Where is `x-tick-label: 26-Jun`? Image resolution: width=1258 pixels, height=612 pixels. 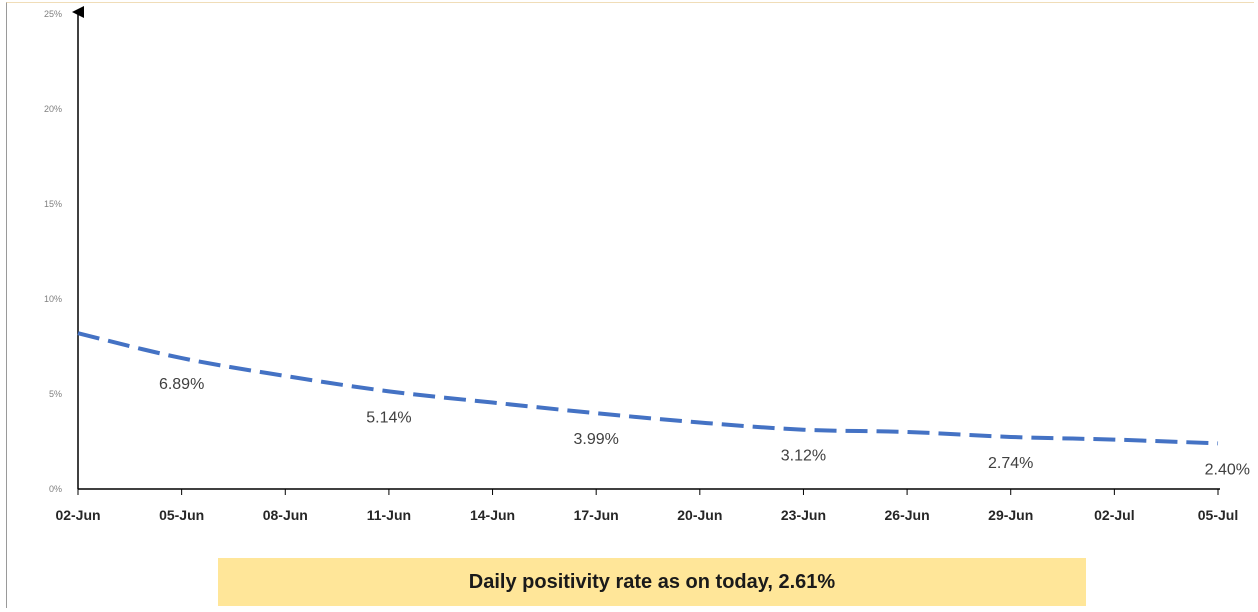
x-tick-label: 26-Jun is located at coordinates (907, 515).